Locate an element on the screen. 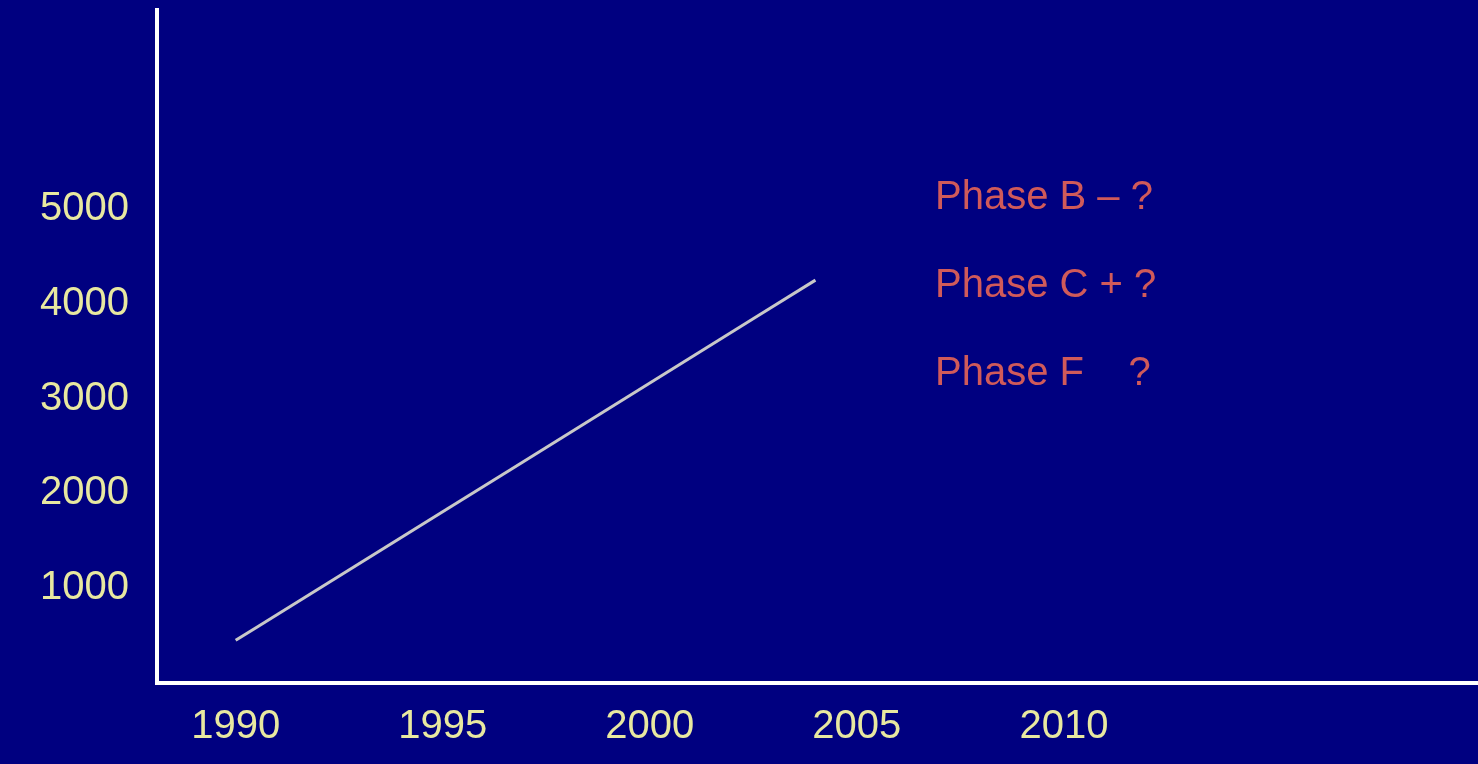 This screenshot has height=764, width=1478. y-tick-label: 1000 is located at coordinates (84, 585).